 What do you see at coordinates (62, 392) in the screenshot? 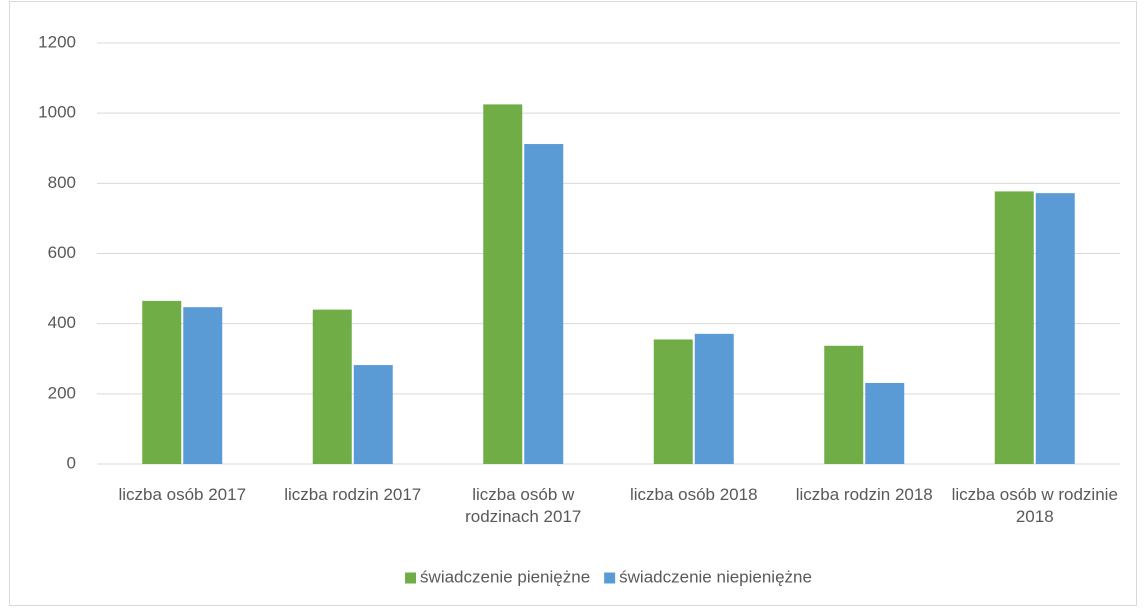
I see `y-tick-label: 200` at bounding box center [62, 392].